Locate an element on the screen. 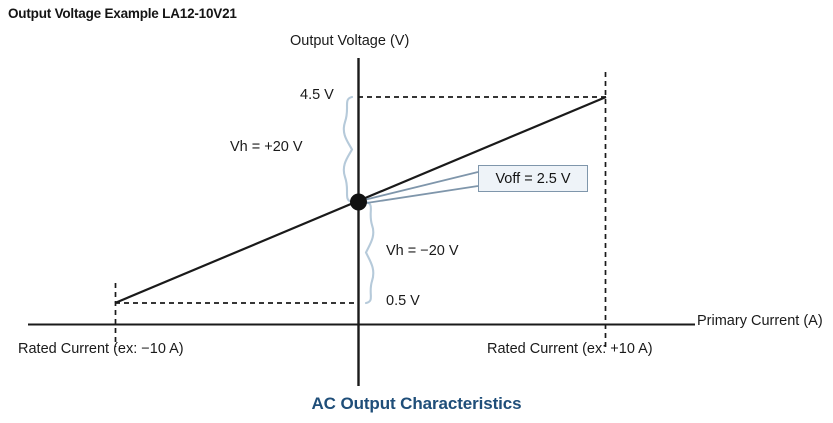  label-rated-current-positive: Rated Current (ex: +10 A) is located at coordinates (570, 349).